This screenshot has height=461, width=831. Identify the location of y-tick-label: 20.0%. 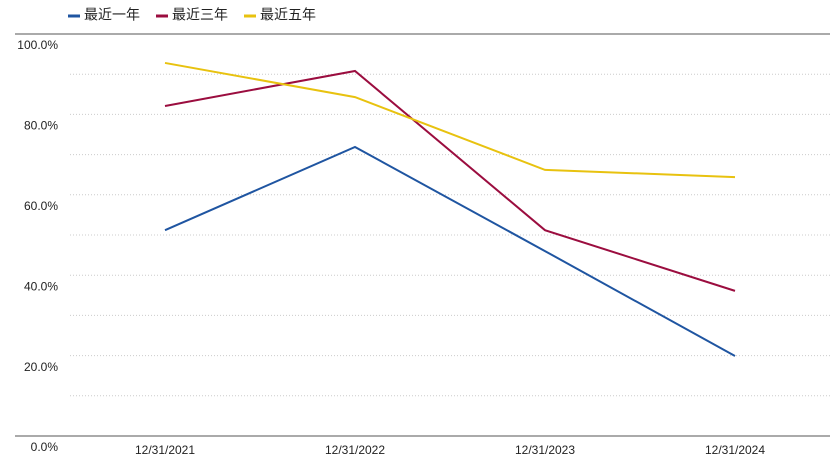
(41, 367).